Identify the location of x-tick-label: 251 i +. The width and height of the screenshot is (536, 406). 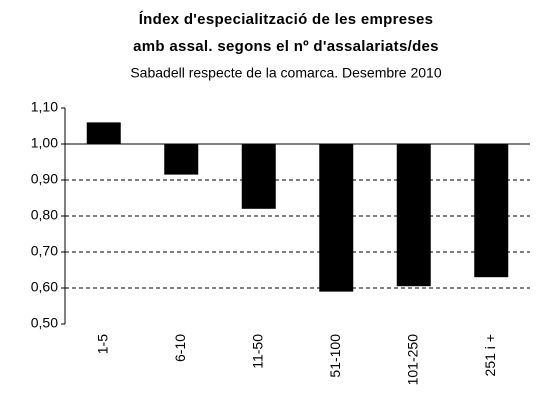
(490, 355).